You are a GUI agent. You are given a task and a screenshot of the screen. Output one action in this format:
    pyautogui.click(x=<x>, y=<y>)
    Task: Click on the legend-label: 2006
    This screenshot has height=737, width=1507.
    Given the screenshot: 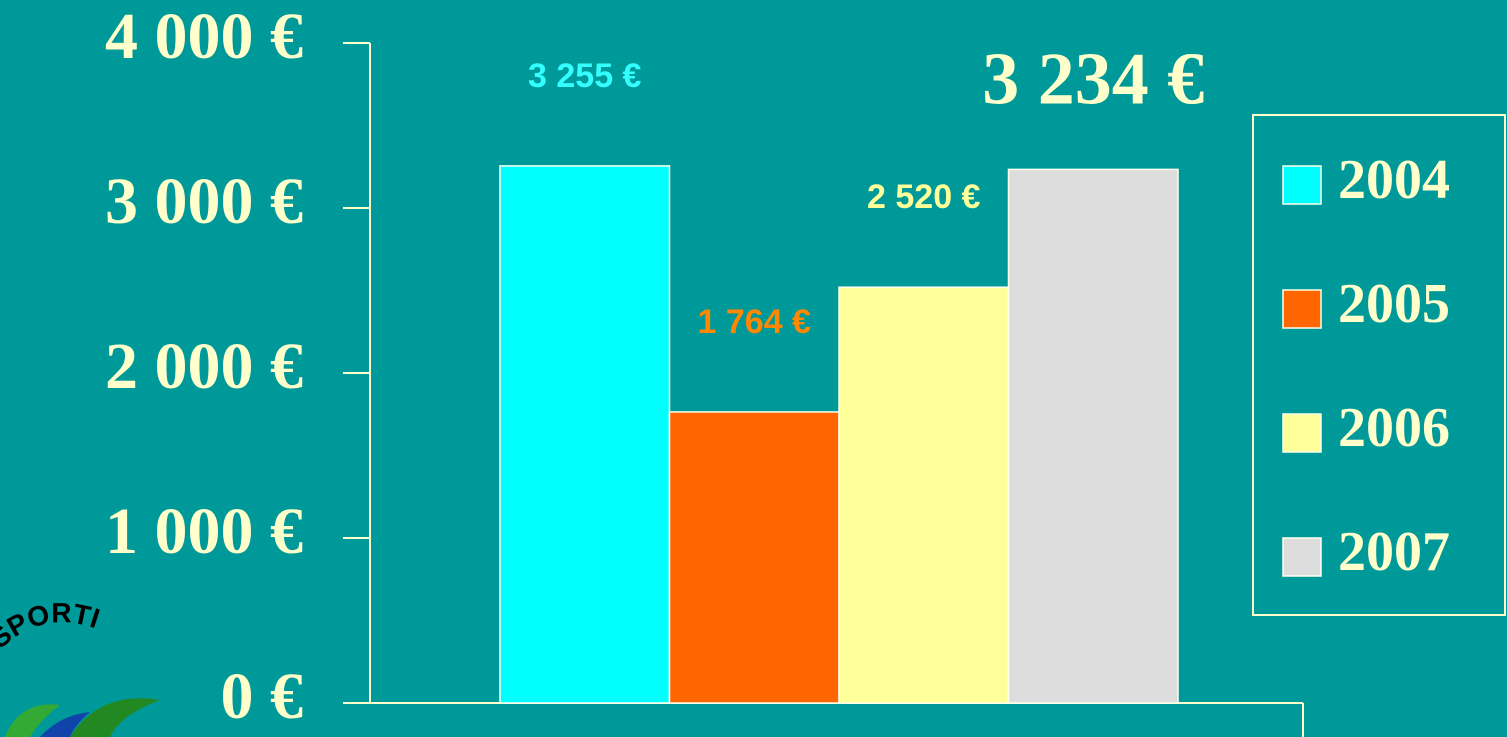 What is the action you would take?
    pyautogui.click(x=1394, y=428)
    